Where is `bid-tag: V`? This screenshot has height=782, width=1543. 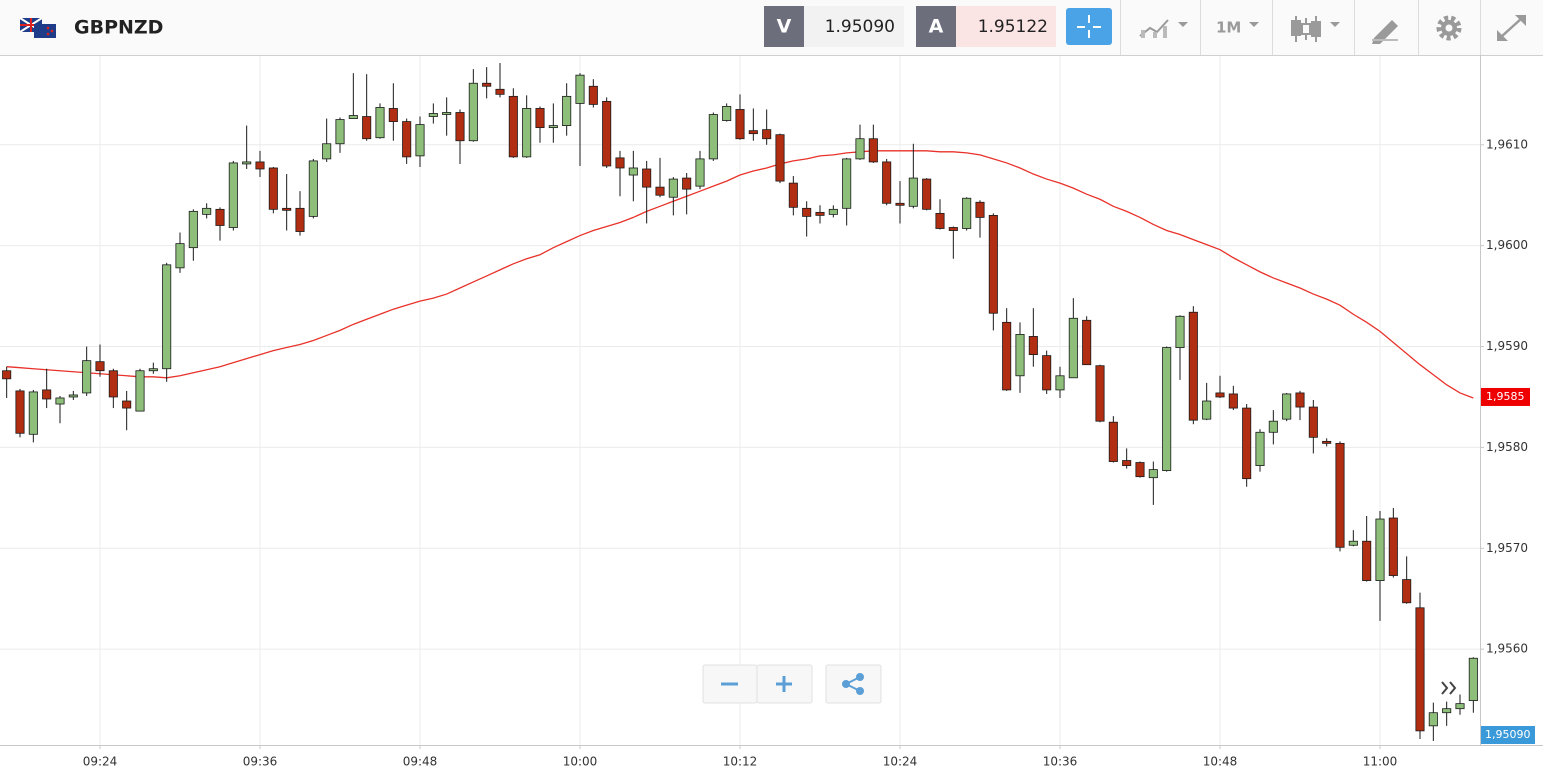 bid-tag: V is located at coordinates (784, 27).